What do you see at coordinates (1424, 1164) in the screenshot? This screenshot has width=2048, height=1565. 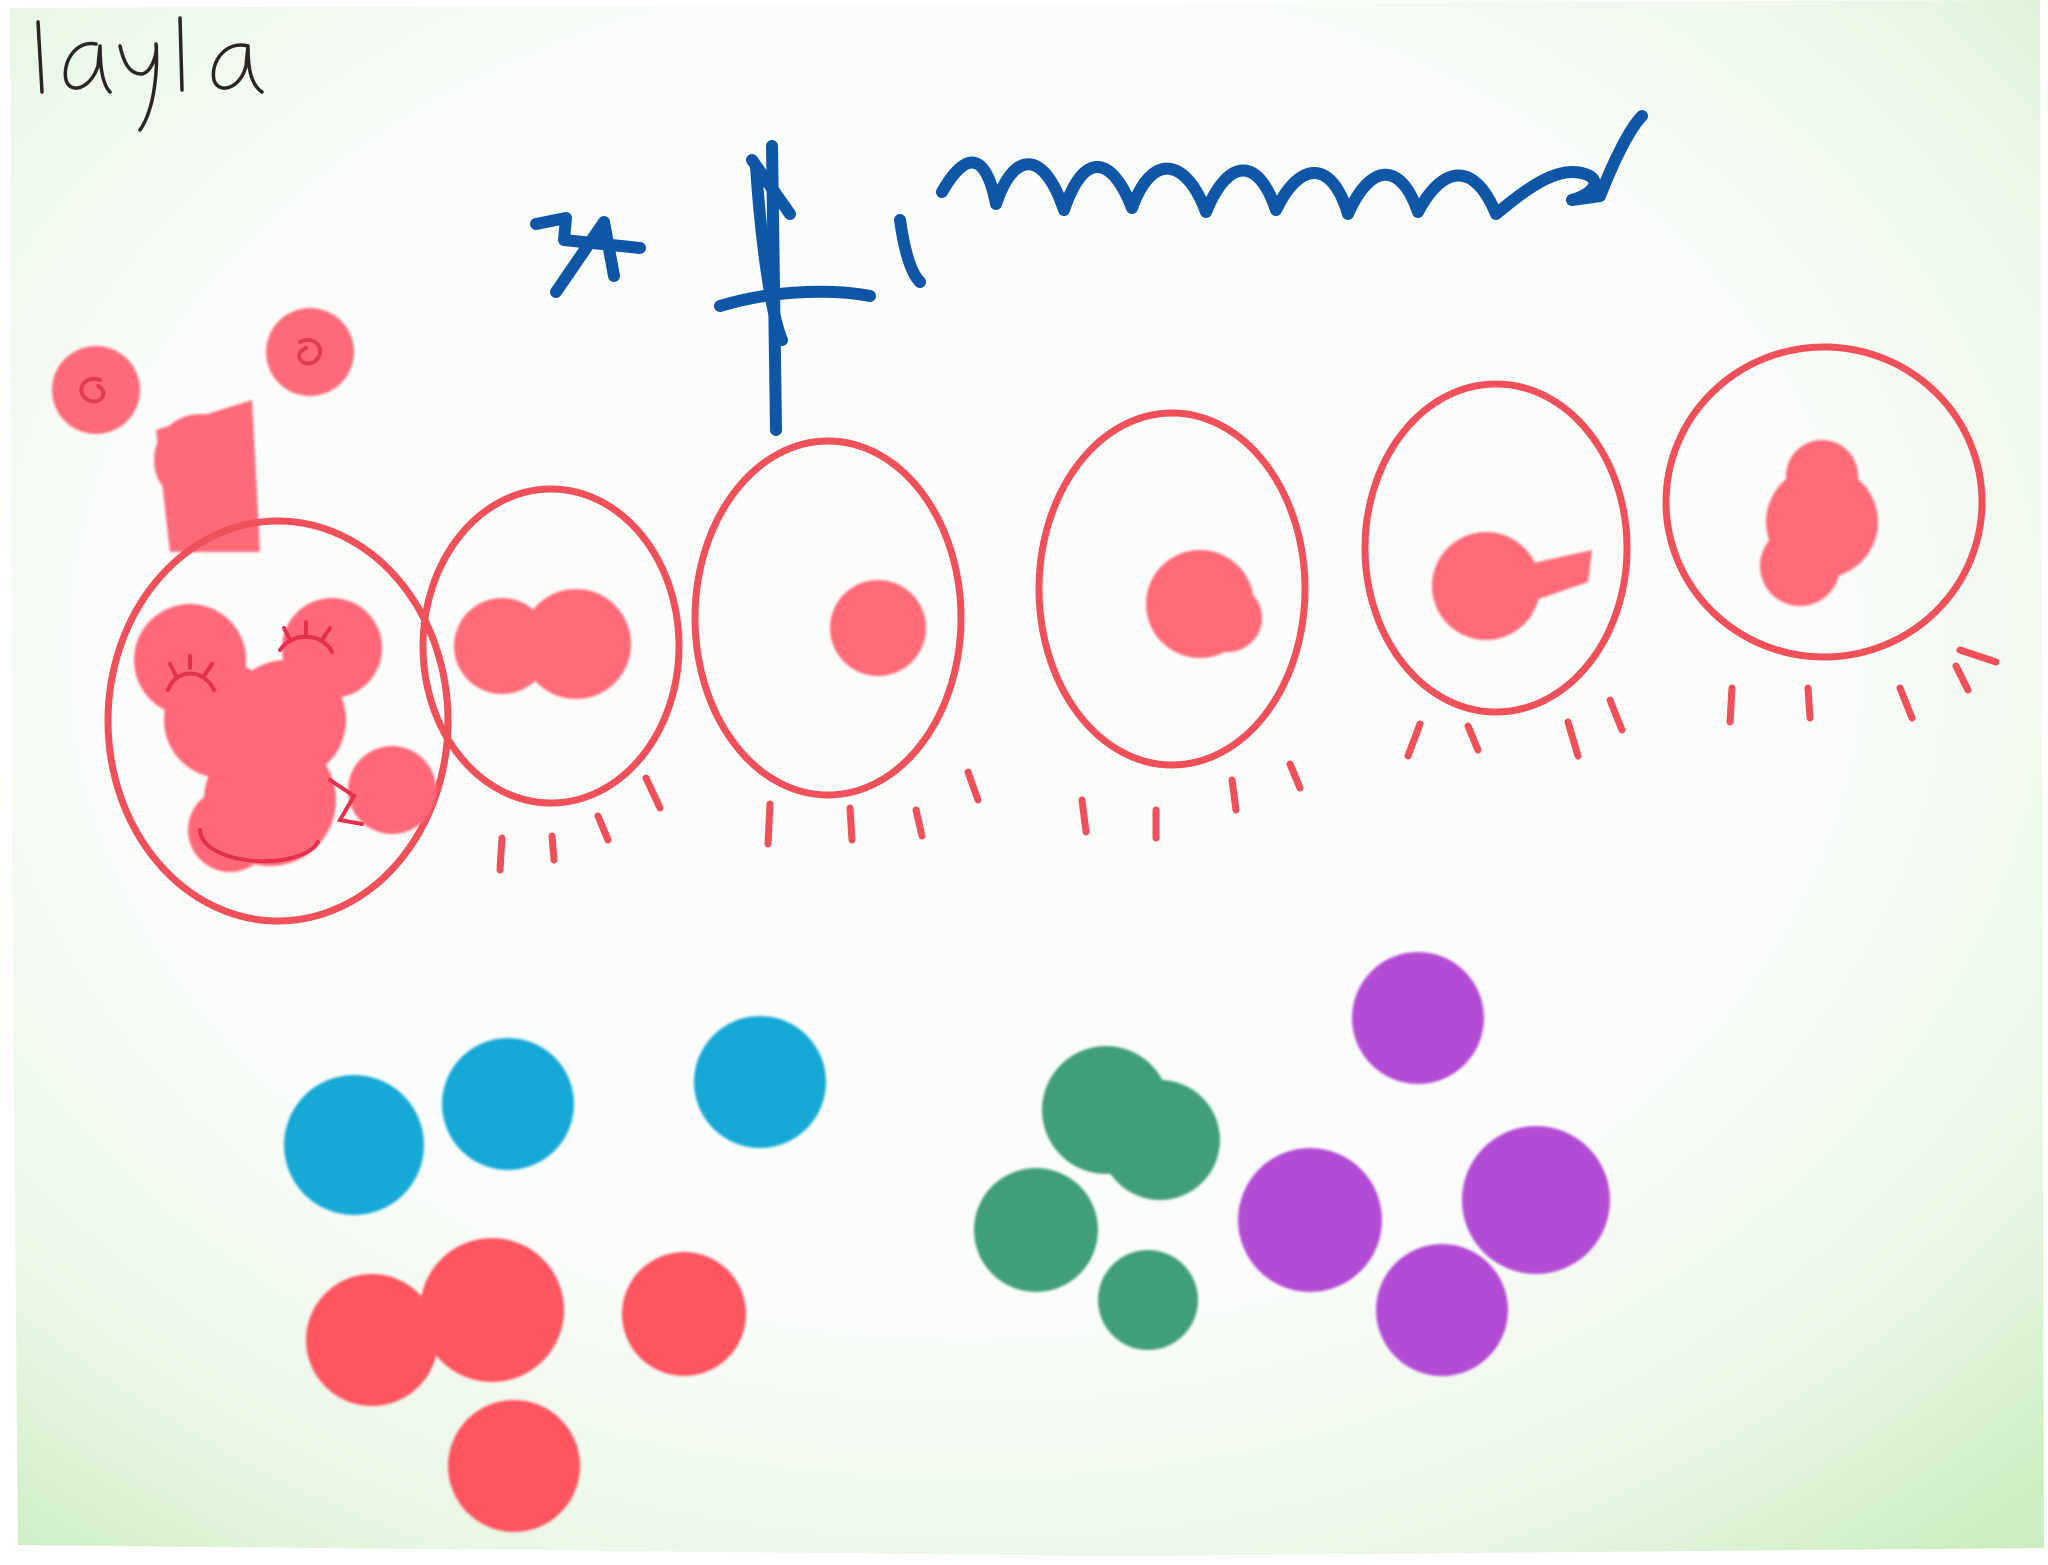 I see `purple-dots` at bounding box center [1424, 1164].